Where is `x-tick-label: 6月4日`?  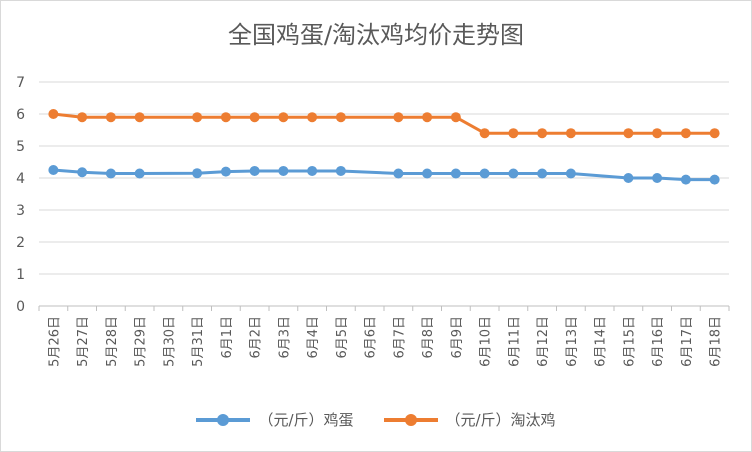
x-tick-label: 6月4日 is located at coordinates (313, 337).